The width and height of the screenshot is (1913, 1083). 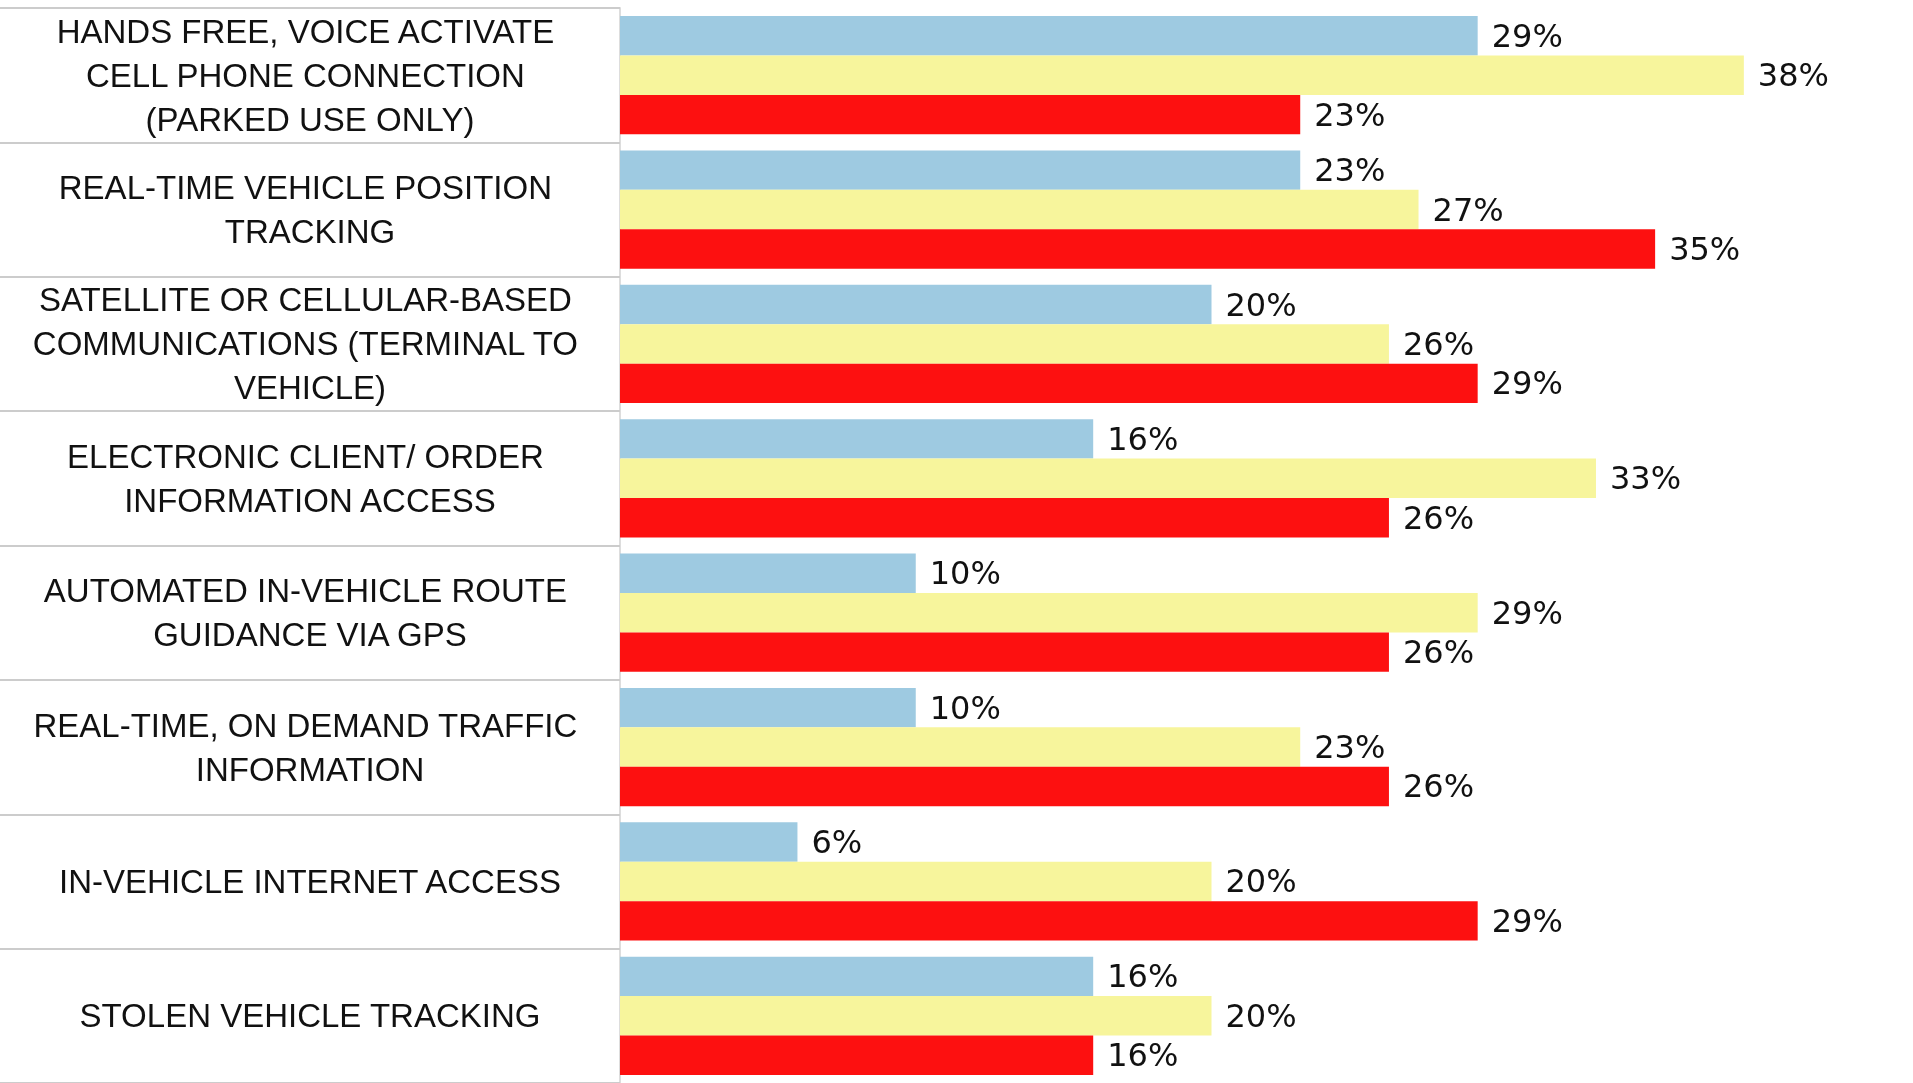 What do you see at coordinates (310, 881) in the screenshot?
I see `y-tick-label: IN-VEHICLE INTERNET ACCESS` at bounding box center [310, 881].